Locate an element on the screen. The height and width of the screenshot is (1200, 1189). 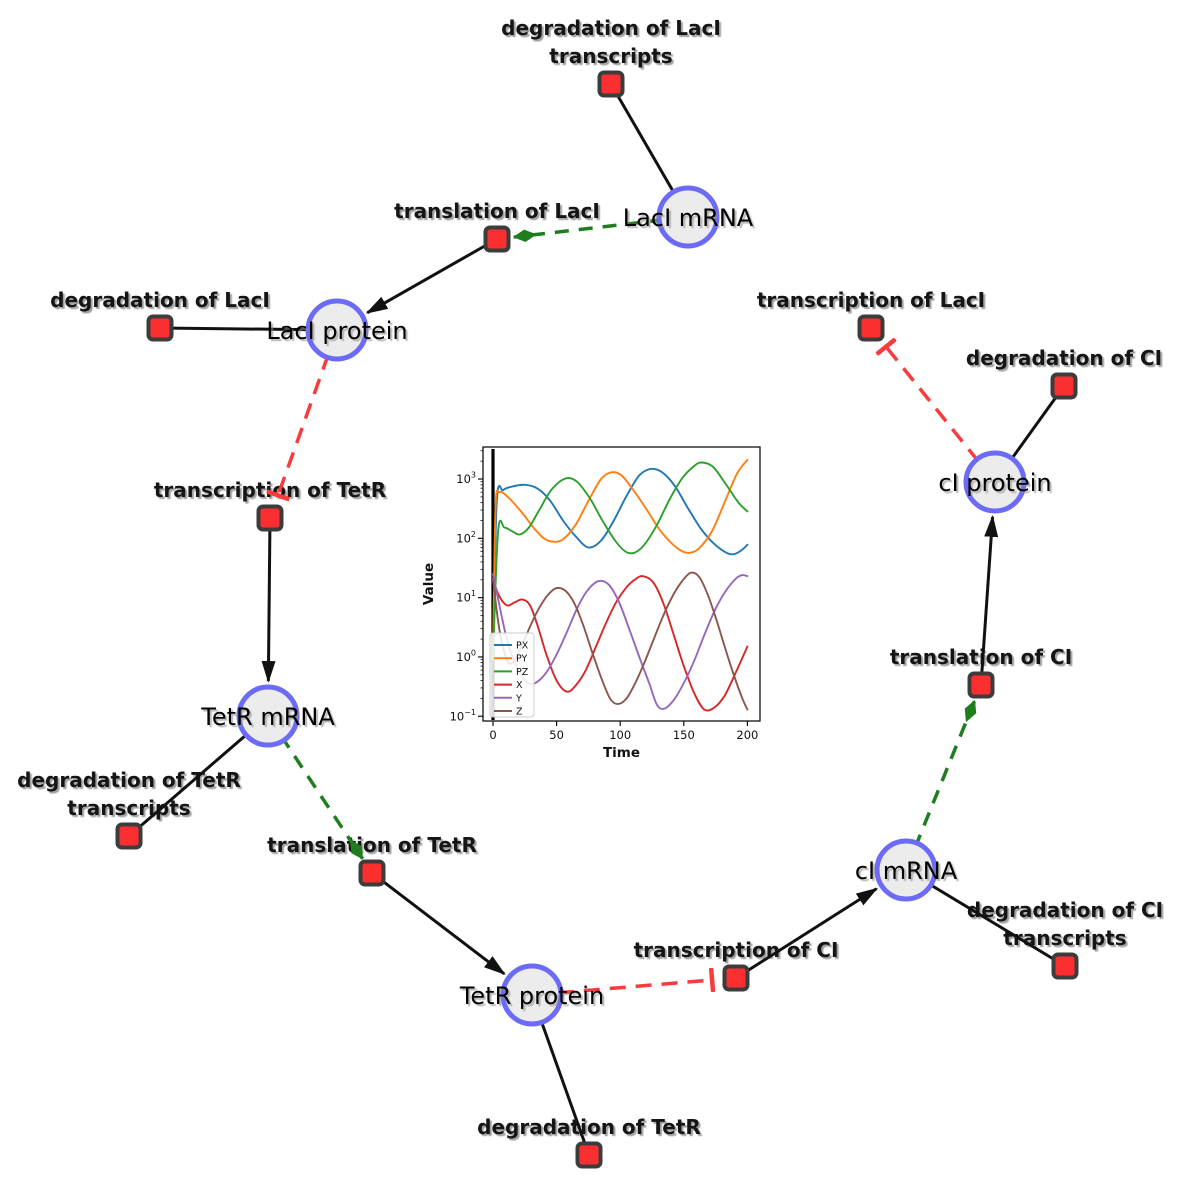
edge-arrow-transl_tetr-to-tetr_protein is located at coordinates (438, 923).